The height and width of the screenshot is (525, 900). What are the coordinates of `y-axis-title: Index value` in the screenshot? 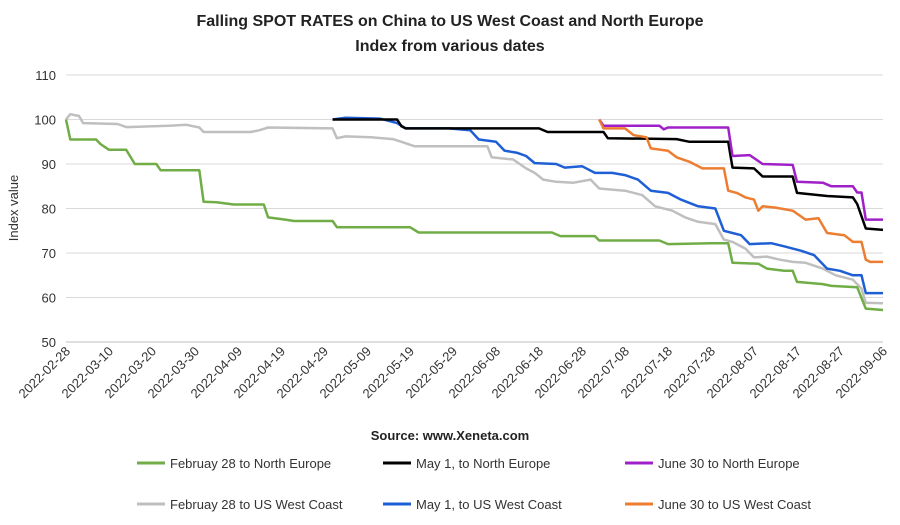 It's located at (13, 208).